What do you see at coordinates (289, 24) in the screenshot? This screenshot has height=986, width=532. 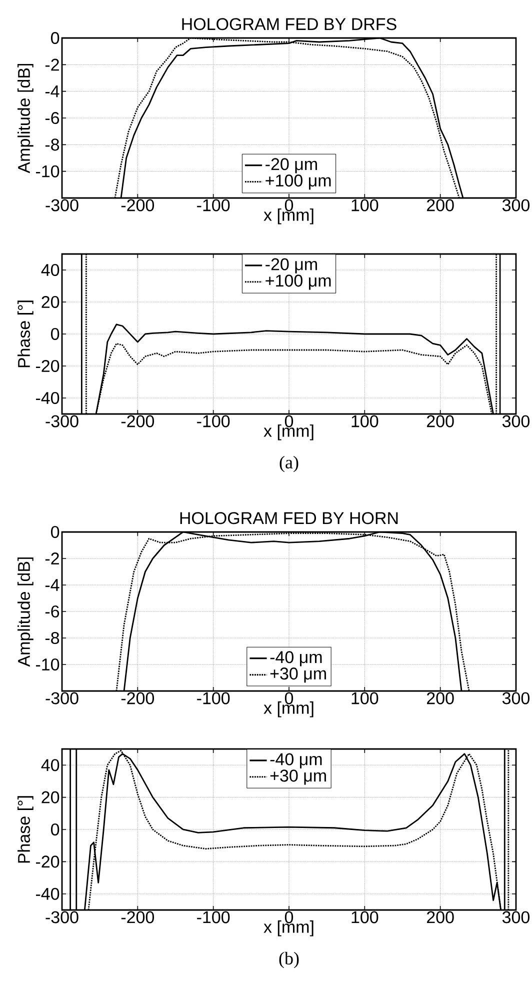 I see `chart-title: HOLOGRAM FED BY DRFS` at bounding box center [289, 24].